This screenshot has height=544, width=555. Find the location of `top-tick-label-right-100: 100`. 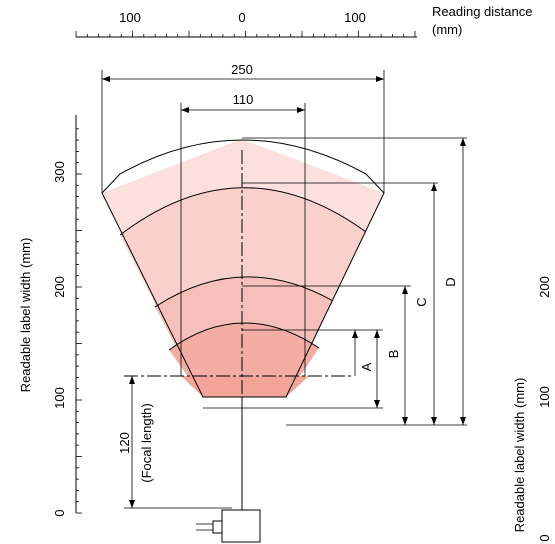

top-tick-label-right-100: 100 is located at coordinates (355, 17).